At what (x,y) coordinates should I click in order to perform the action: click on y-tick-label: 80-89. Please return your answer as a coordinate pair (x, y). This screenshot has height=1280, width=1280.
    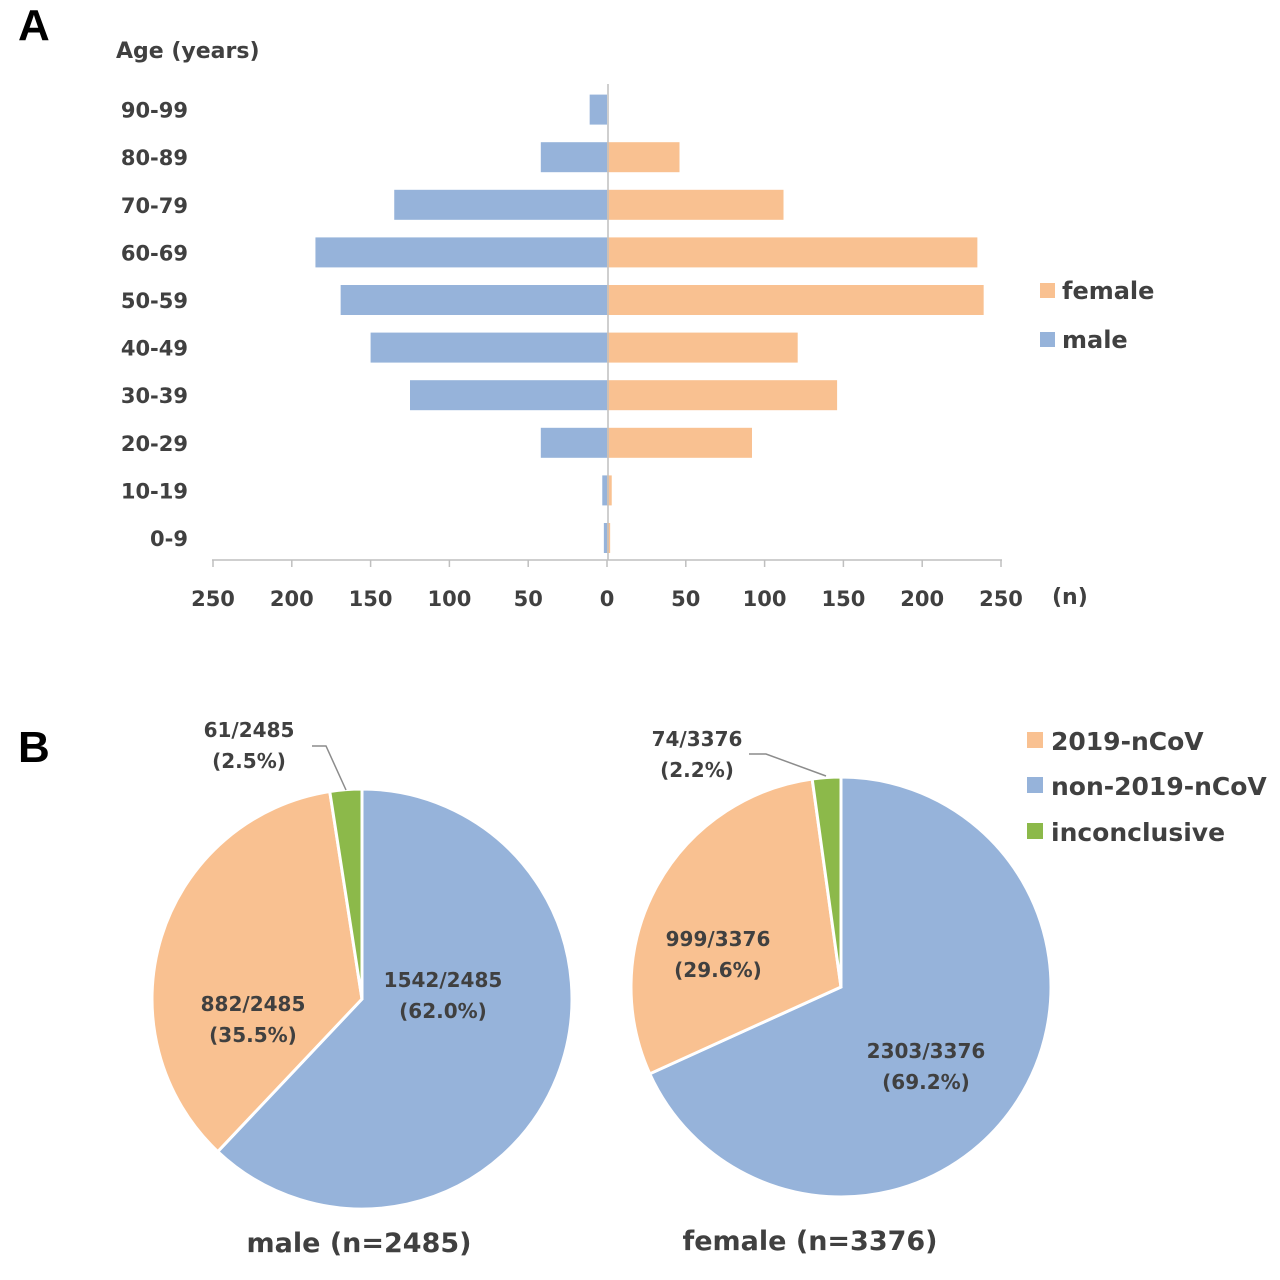
    Looking at the image, I should click on (154, 158).